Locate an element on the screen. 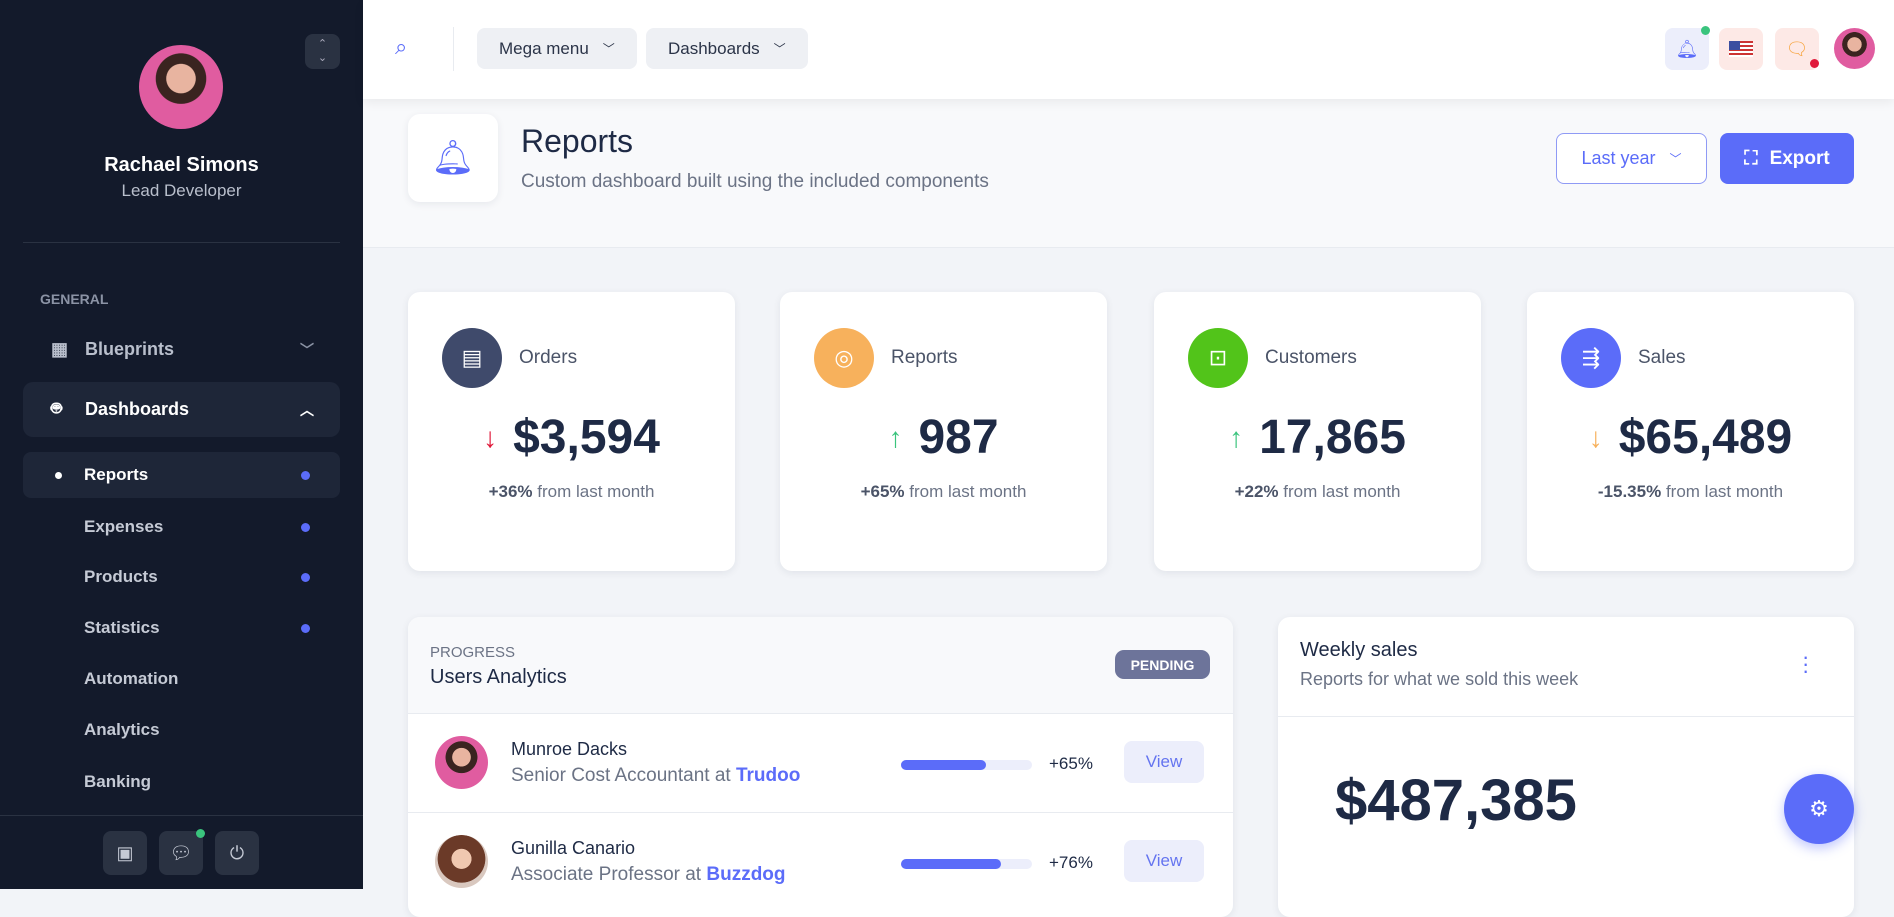  stat-value-row: ↓ $3,594 is located at coordinates (571, 437).